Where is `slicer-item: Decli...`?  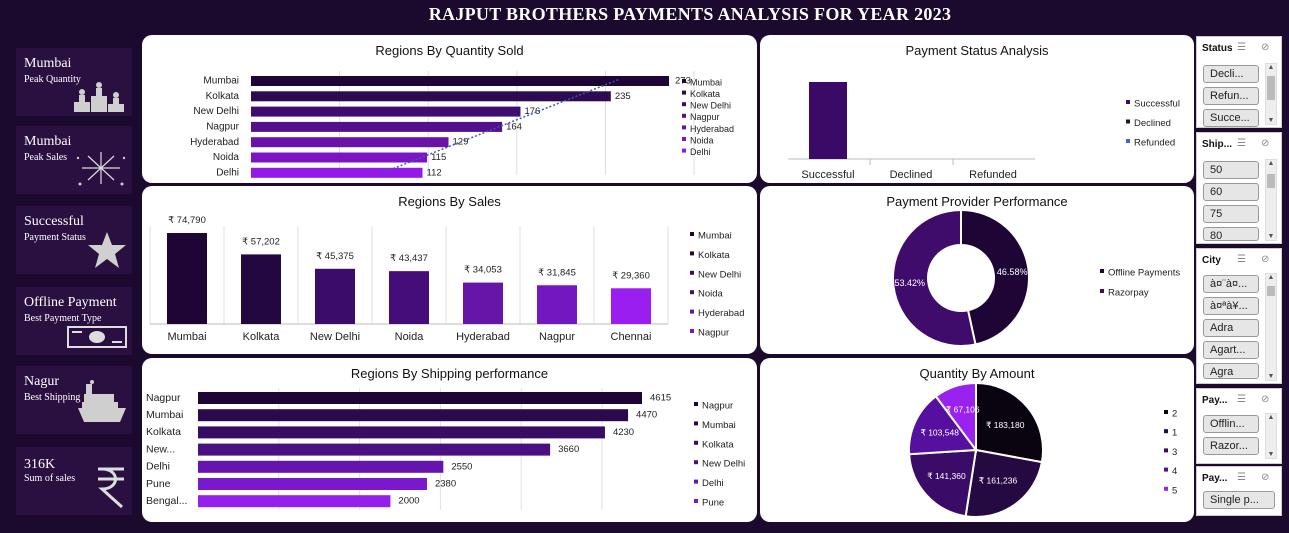
slicer-item: Decli... is located at coordinates (1231, 74).